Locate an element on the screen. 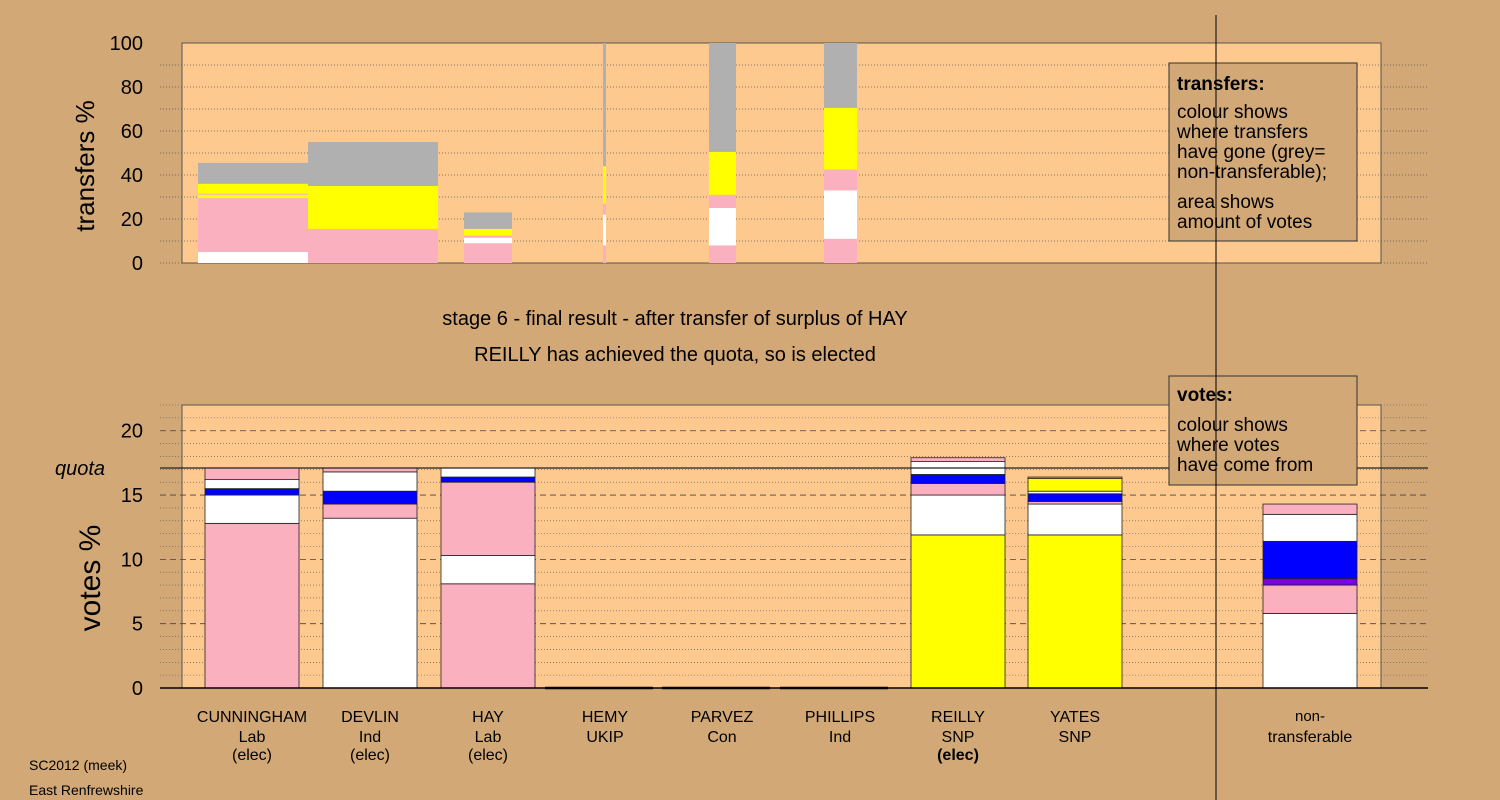 This screenshot has height=800, width=1500. candidate-name-label: REILLY is located at coordinates (958, 717).